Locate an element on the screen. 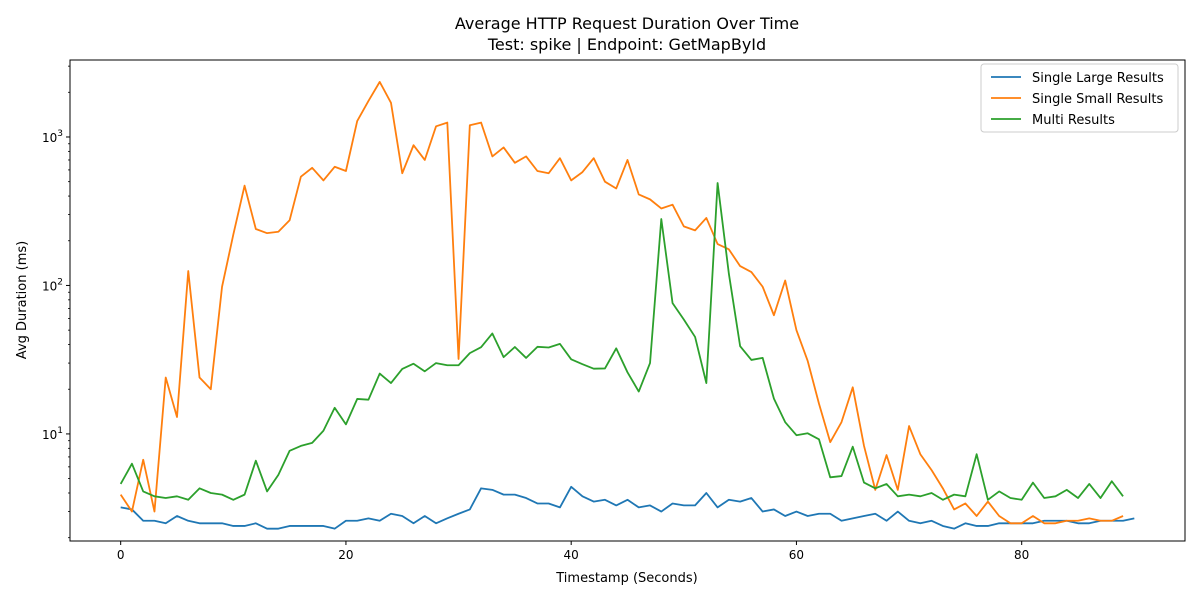  y-tick-label: 10² is located at coordinates (52, 285).